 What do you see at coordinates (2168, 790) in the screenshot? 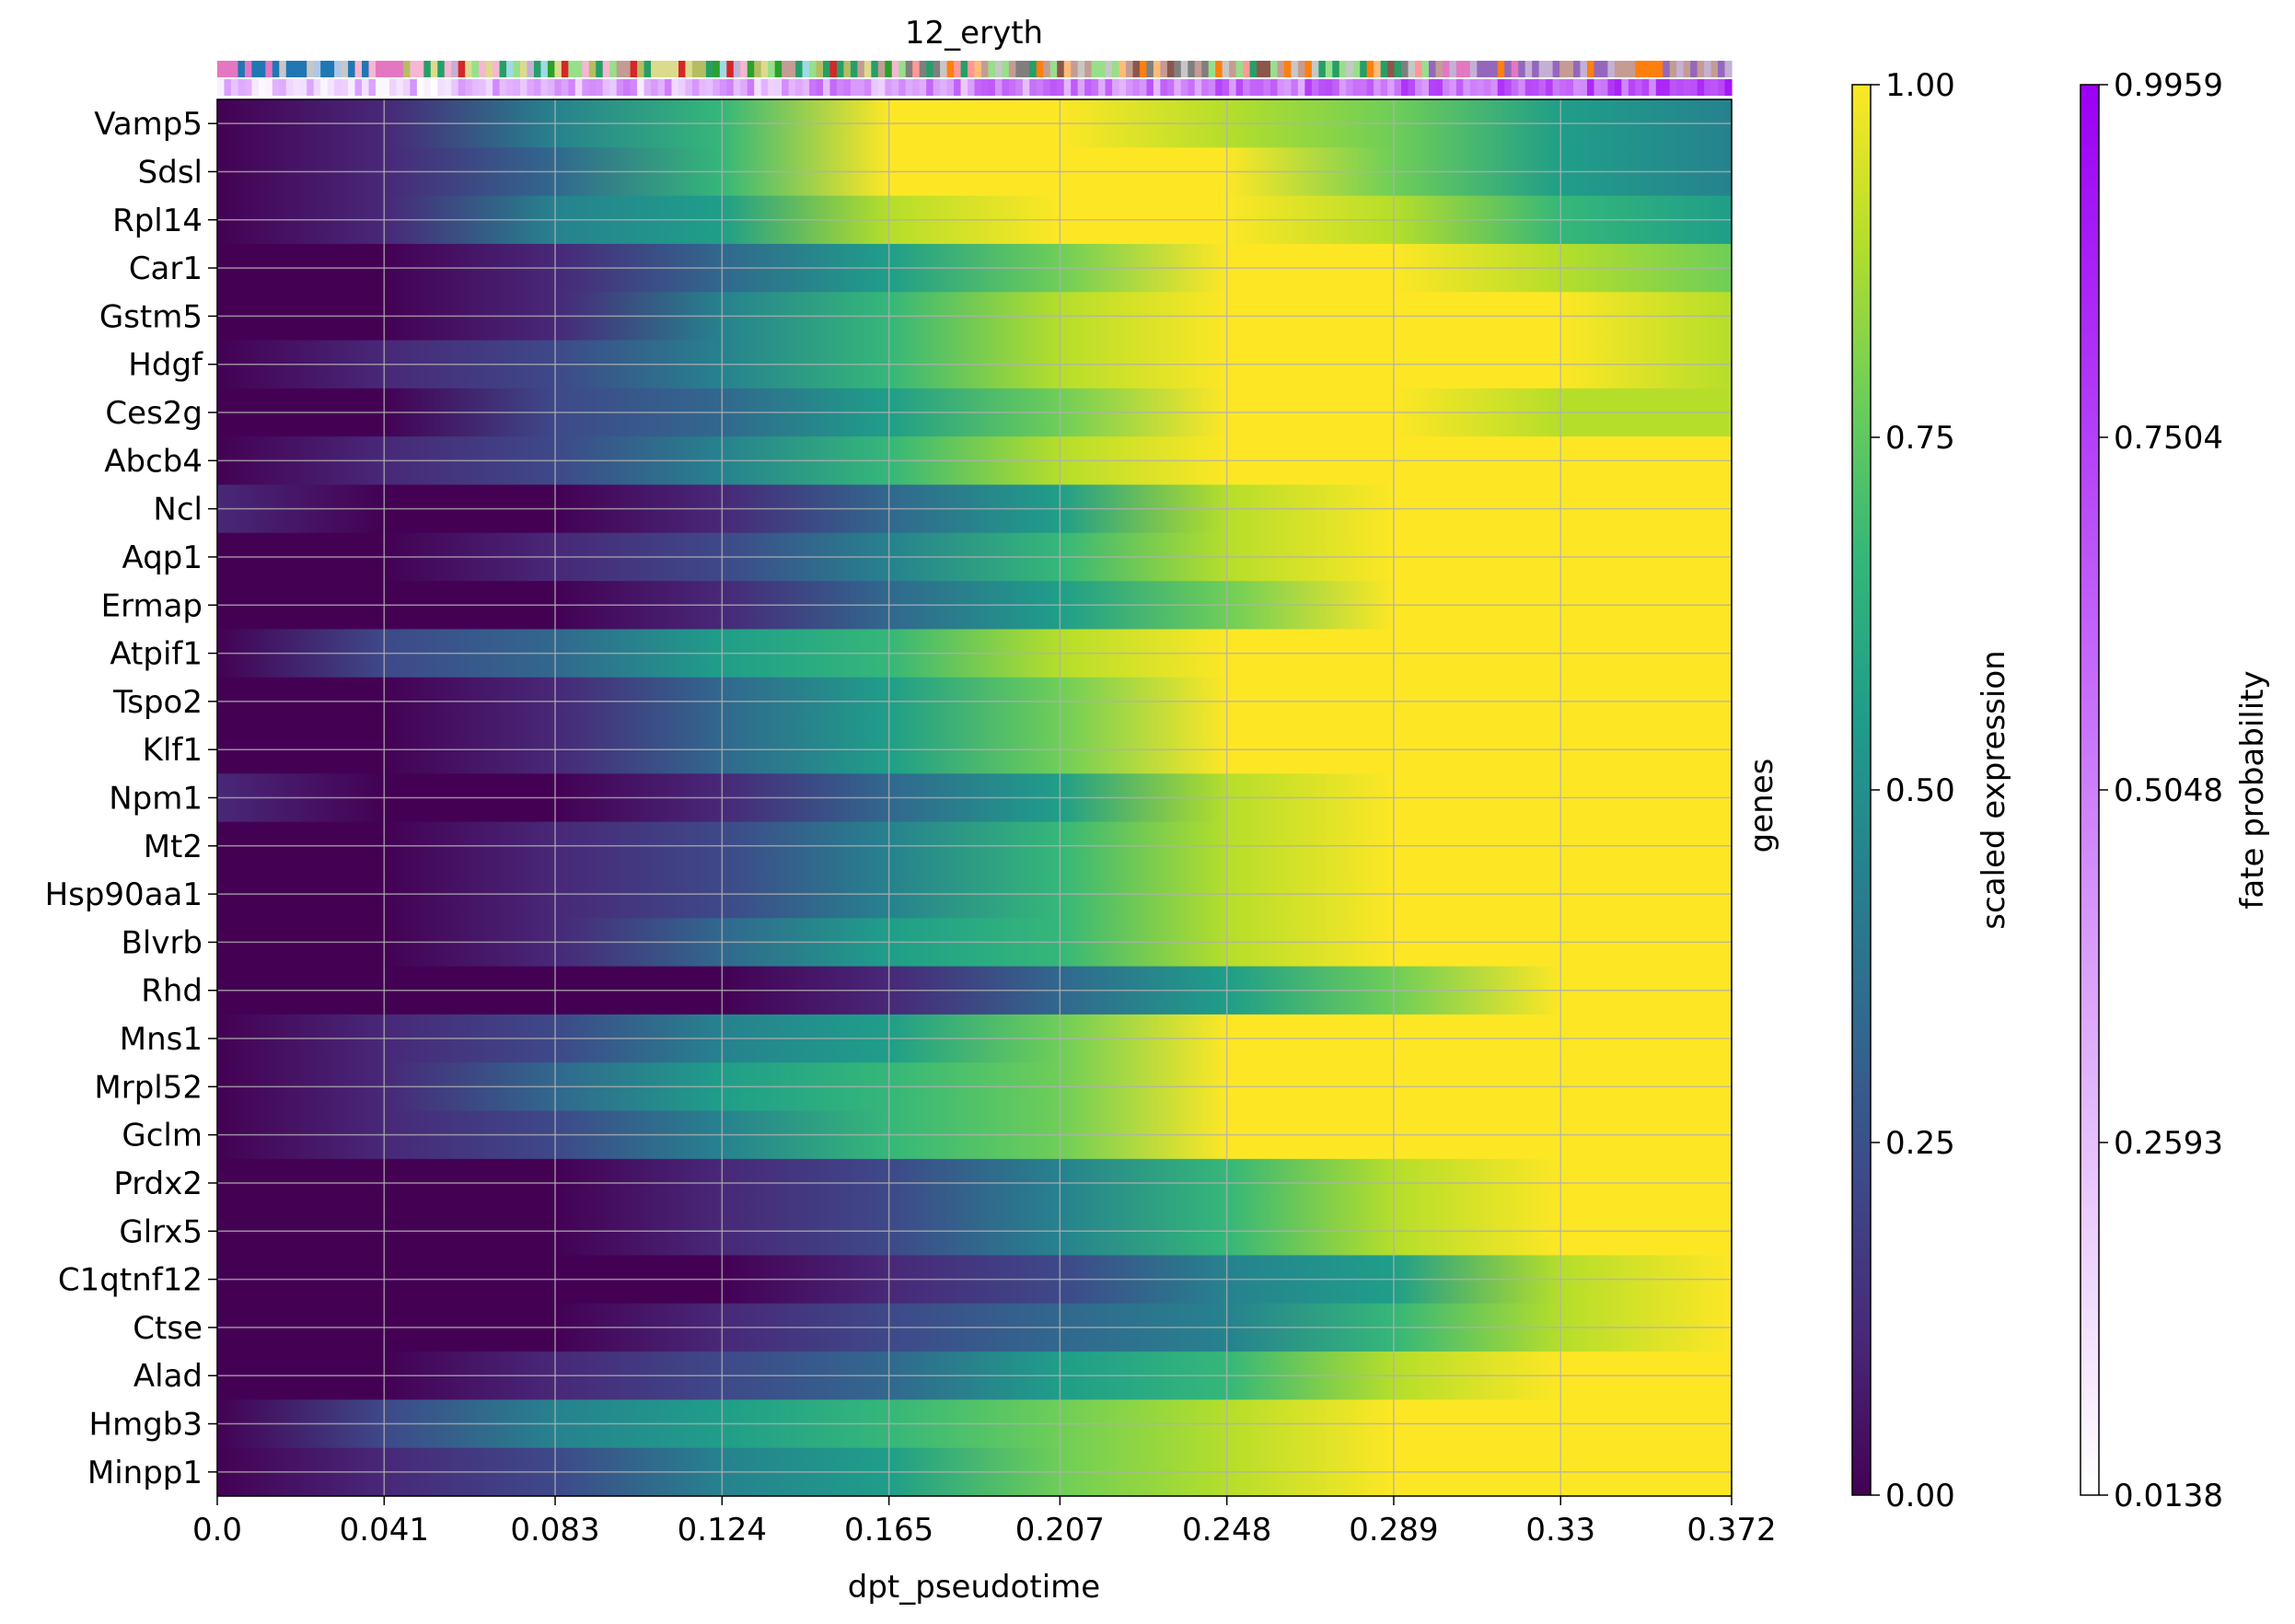
I see `colorbar-tick-label: 0.5048` at bounding box center [2168, 790].